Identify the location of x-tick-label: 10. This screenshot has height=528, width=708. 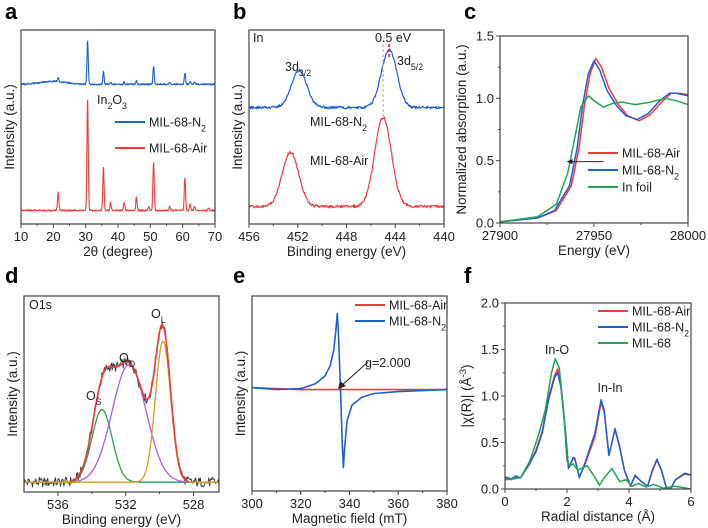
(21, 236).